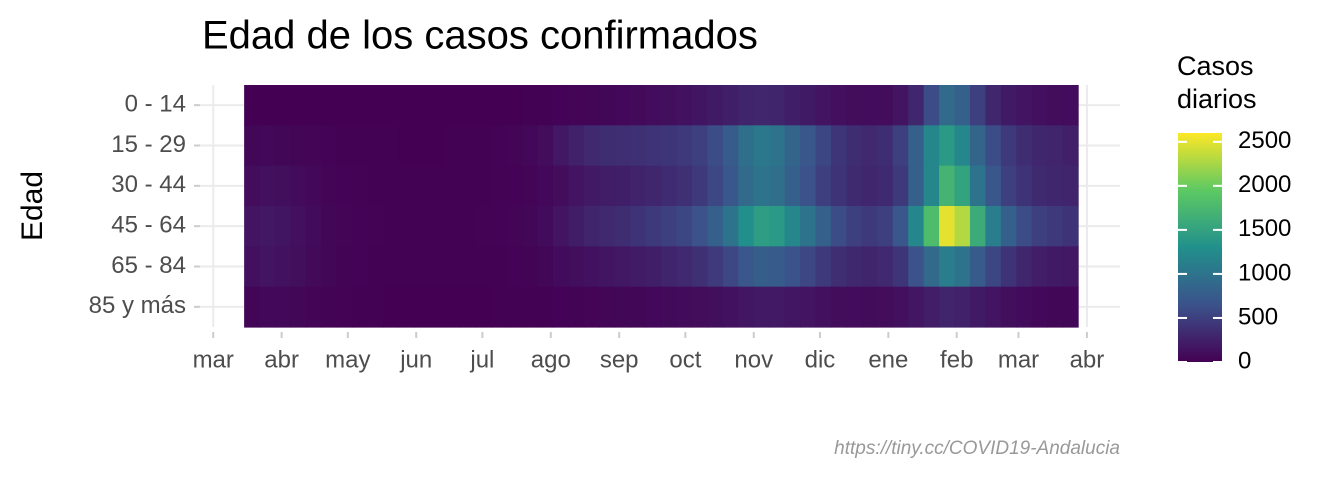 This screenshot has width=1344, height=480. What do you see at coordinates (148, 265) in the screenshot?
I see `y-tick-label: 65 - 84` at bounding box center [148, 265].